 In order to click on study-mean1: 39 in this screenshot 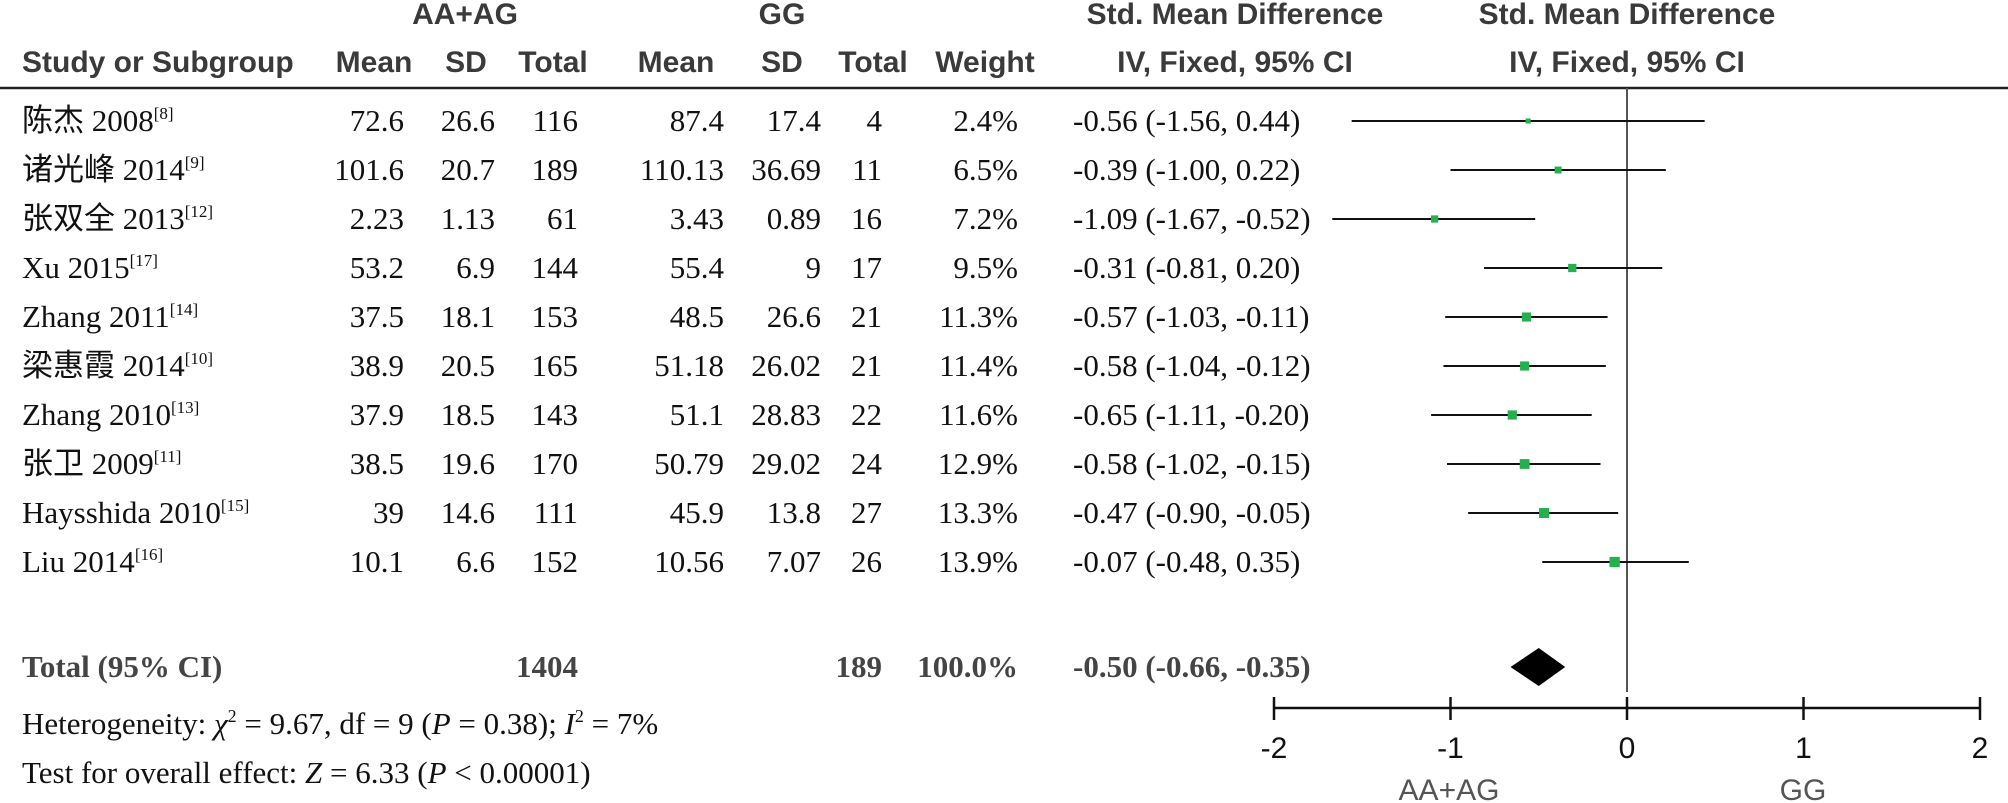, I will do `click(388, 512)`.